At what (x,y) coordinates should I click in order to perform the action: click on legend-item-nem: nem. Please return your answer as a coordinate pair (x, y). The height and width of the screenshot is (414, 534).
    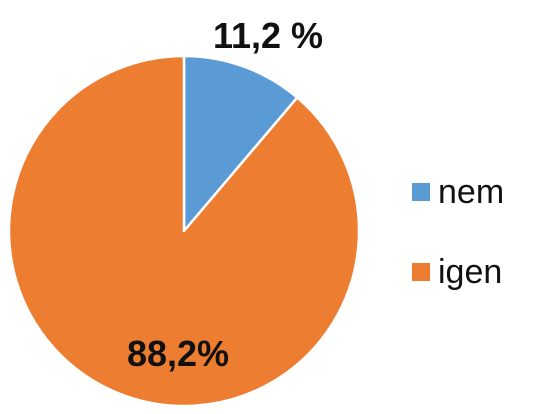
    Looking at the image, I should click on (458, 192).